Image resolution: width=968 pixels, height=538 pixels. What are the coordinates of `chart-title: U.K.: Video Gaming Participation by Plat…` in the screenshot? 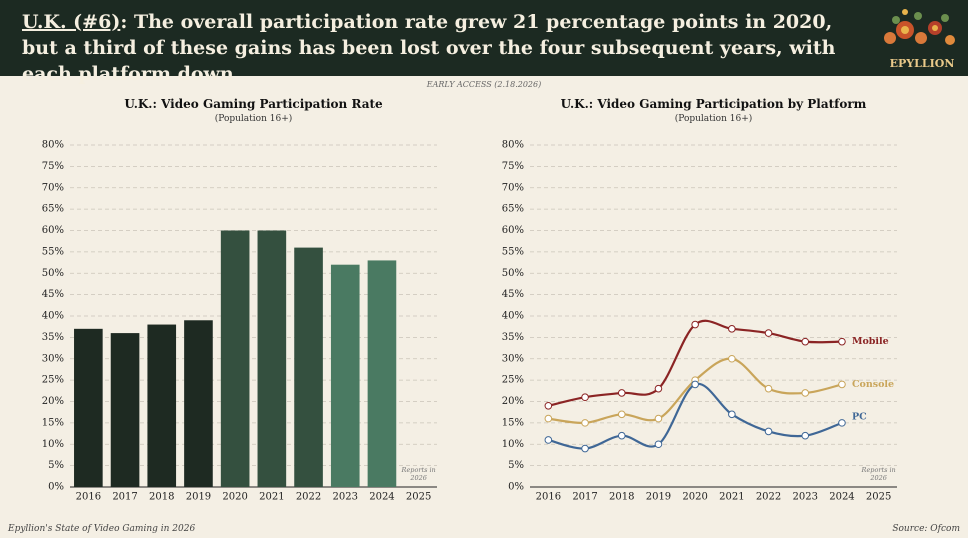 It's located at (714, 104).